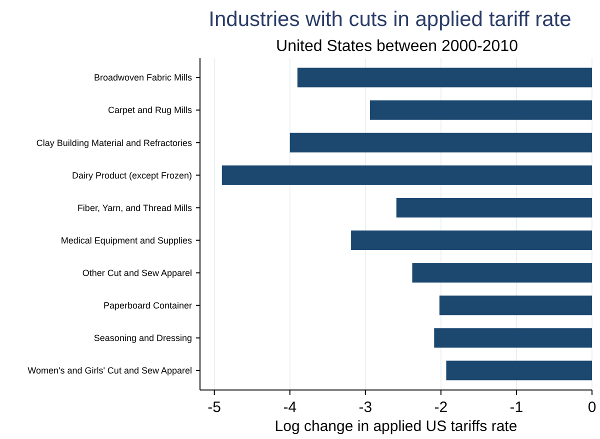 The height and width of the screenshot is (439, 600). What do you see at coordinates (215, 407) in the screenshot?
I see `x-tick-label: -5` at bounding box center [215, 407].